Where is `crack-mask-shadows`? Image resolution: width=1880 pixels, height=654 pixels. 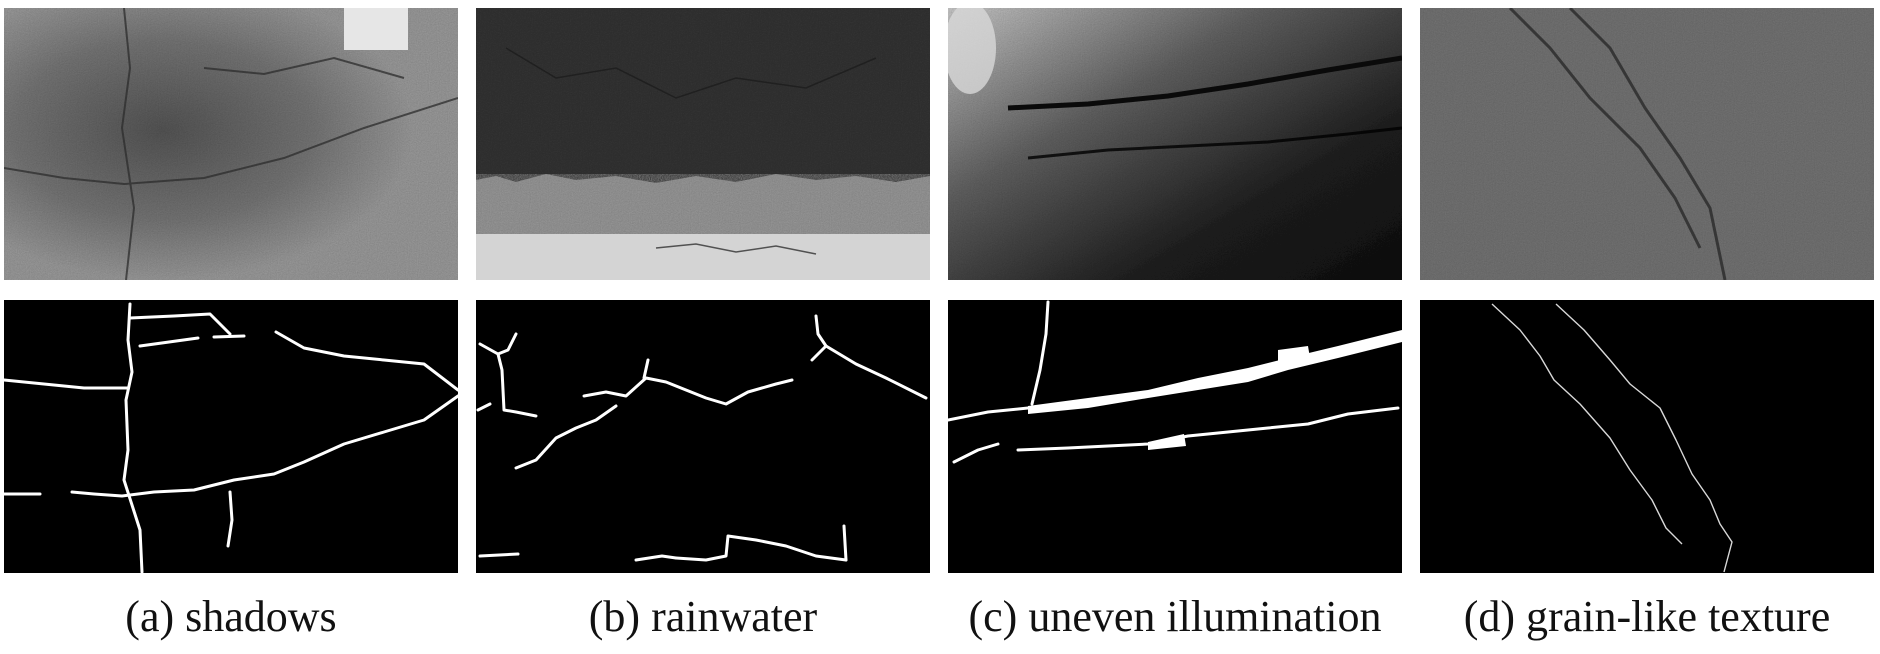 crack-mask-shadows is located at coordinates (231, 436).